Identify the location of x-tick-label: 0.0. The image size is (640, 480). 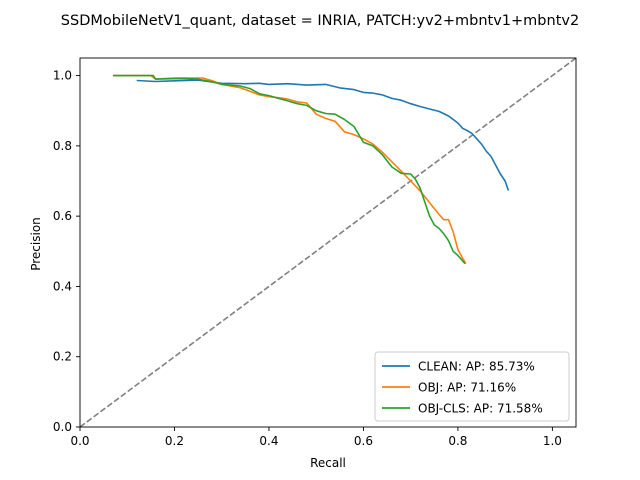
(79, 441).